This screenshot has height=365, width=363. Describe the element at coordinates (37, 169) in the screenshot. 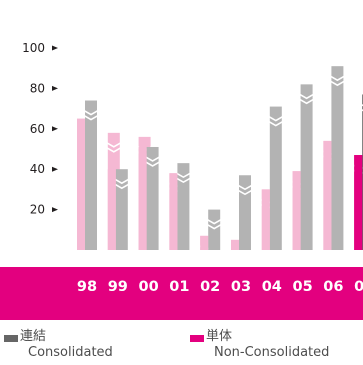

I see `y-tick-label-40: 40` at that location.